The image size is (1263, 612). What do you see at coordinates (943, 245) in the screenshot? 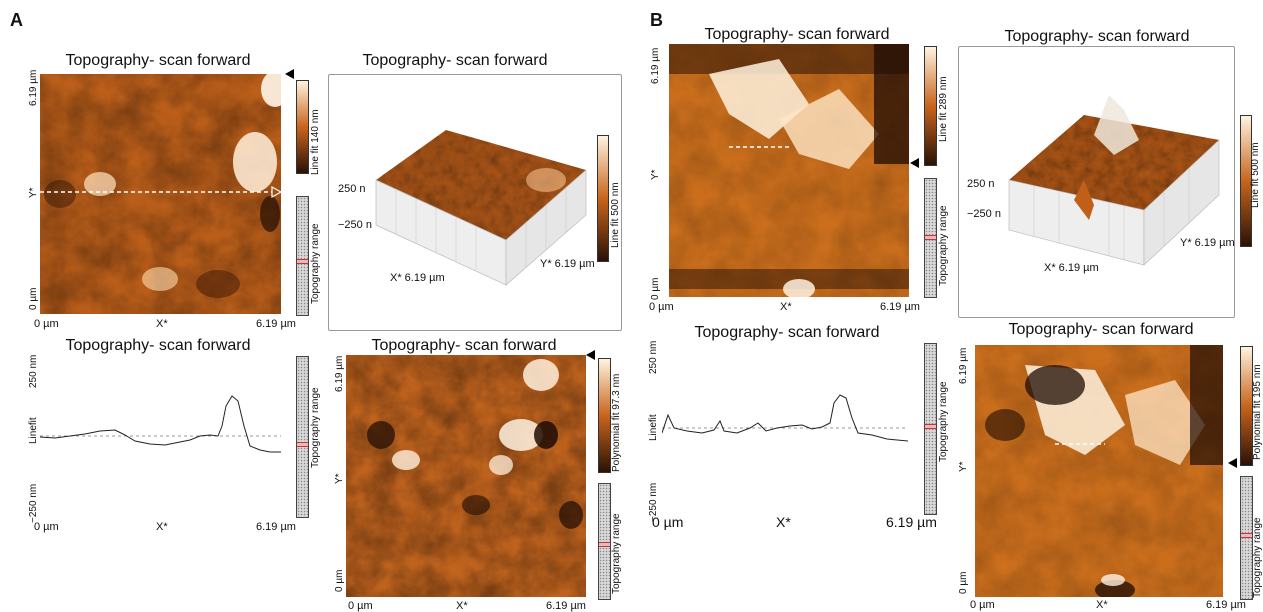
I see `b-image1-range-label: Topography range` at bounding box center [943, 245].